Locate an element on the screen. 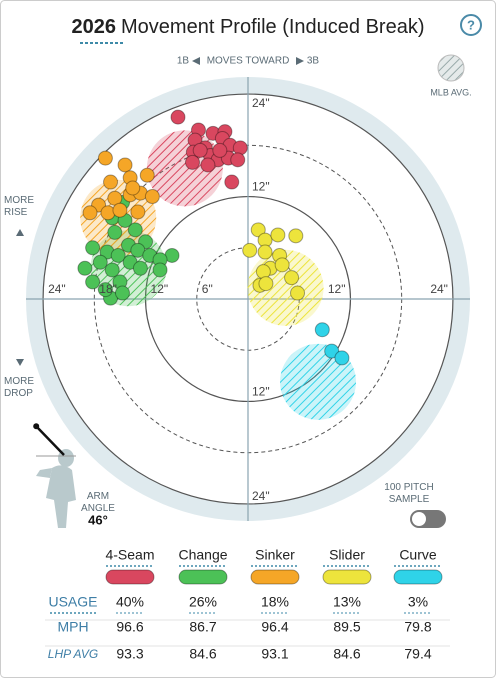 This screenshot has height=679, width=497. legend-name: Change is located at coordinates (202, 555).